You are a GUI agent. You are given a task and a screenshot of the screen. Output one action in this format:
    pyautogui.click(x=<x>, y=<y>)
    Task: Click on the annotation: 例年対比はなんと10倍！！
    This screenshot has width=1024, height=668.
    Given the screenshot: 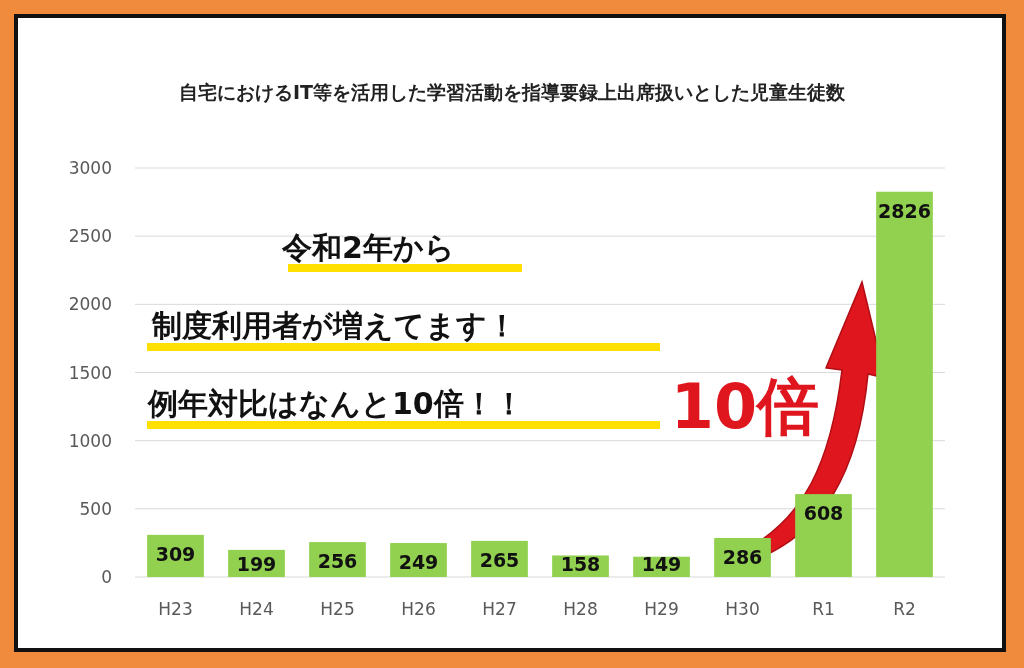 What is the action you would take?
    pyautogui.click(x=335, y=403)
    